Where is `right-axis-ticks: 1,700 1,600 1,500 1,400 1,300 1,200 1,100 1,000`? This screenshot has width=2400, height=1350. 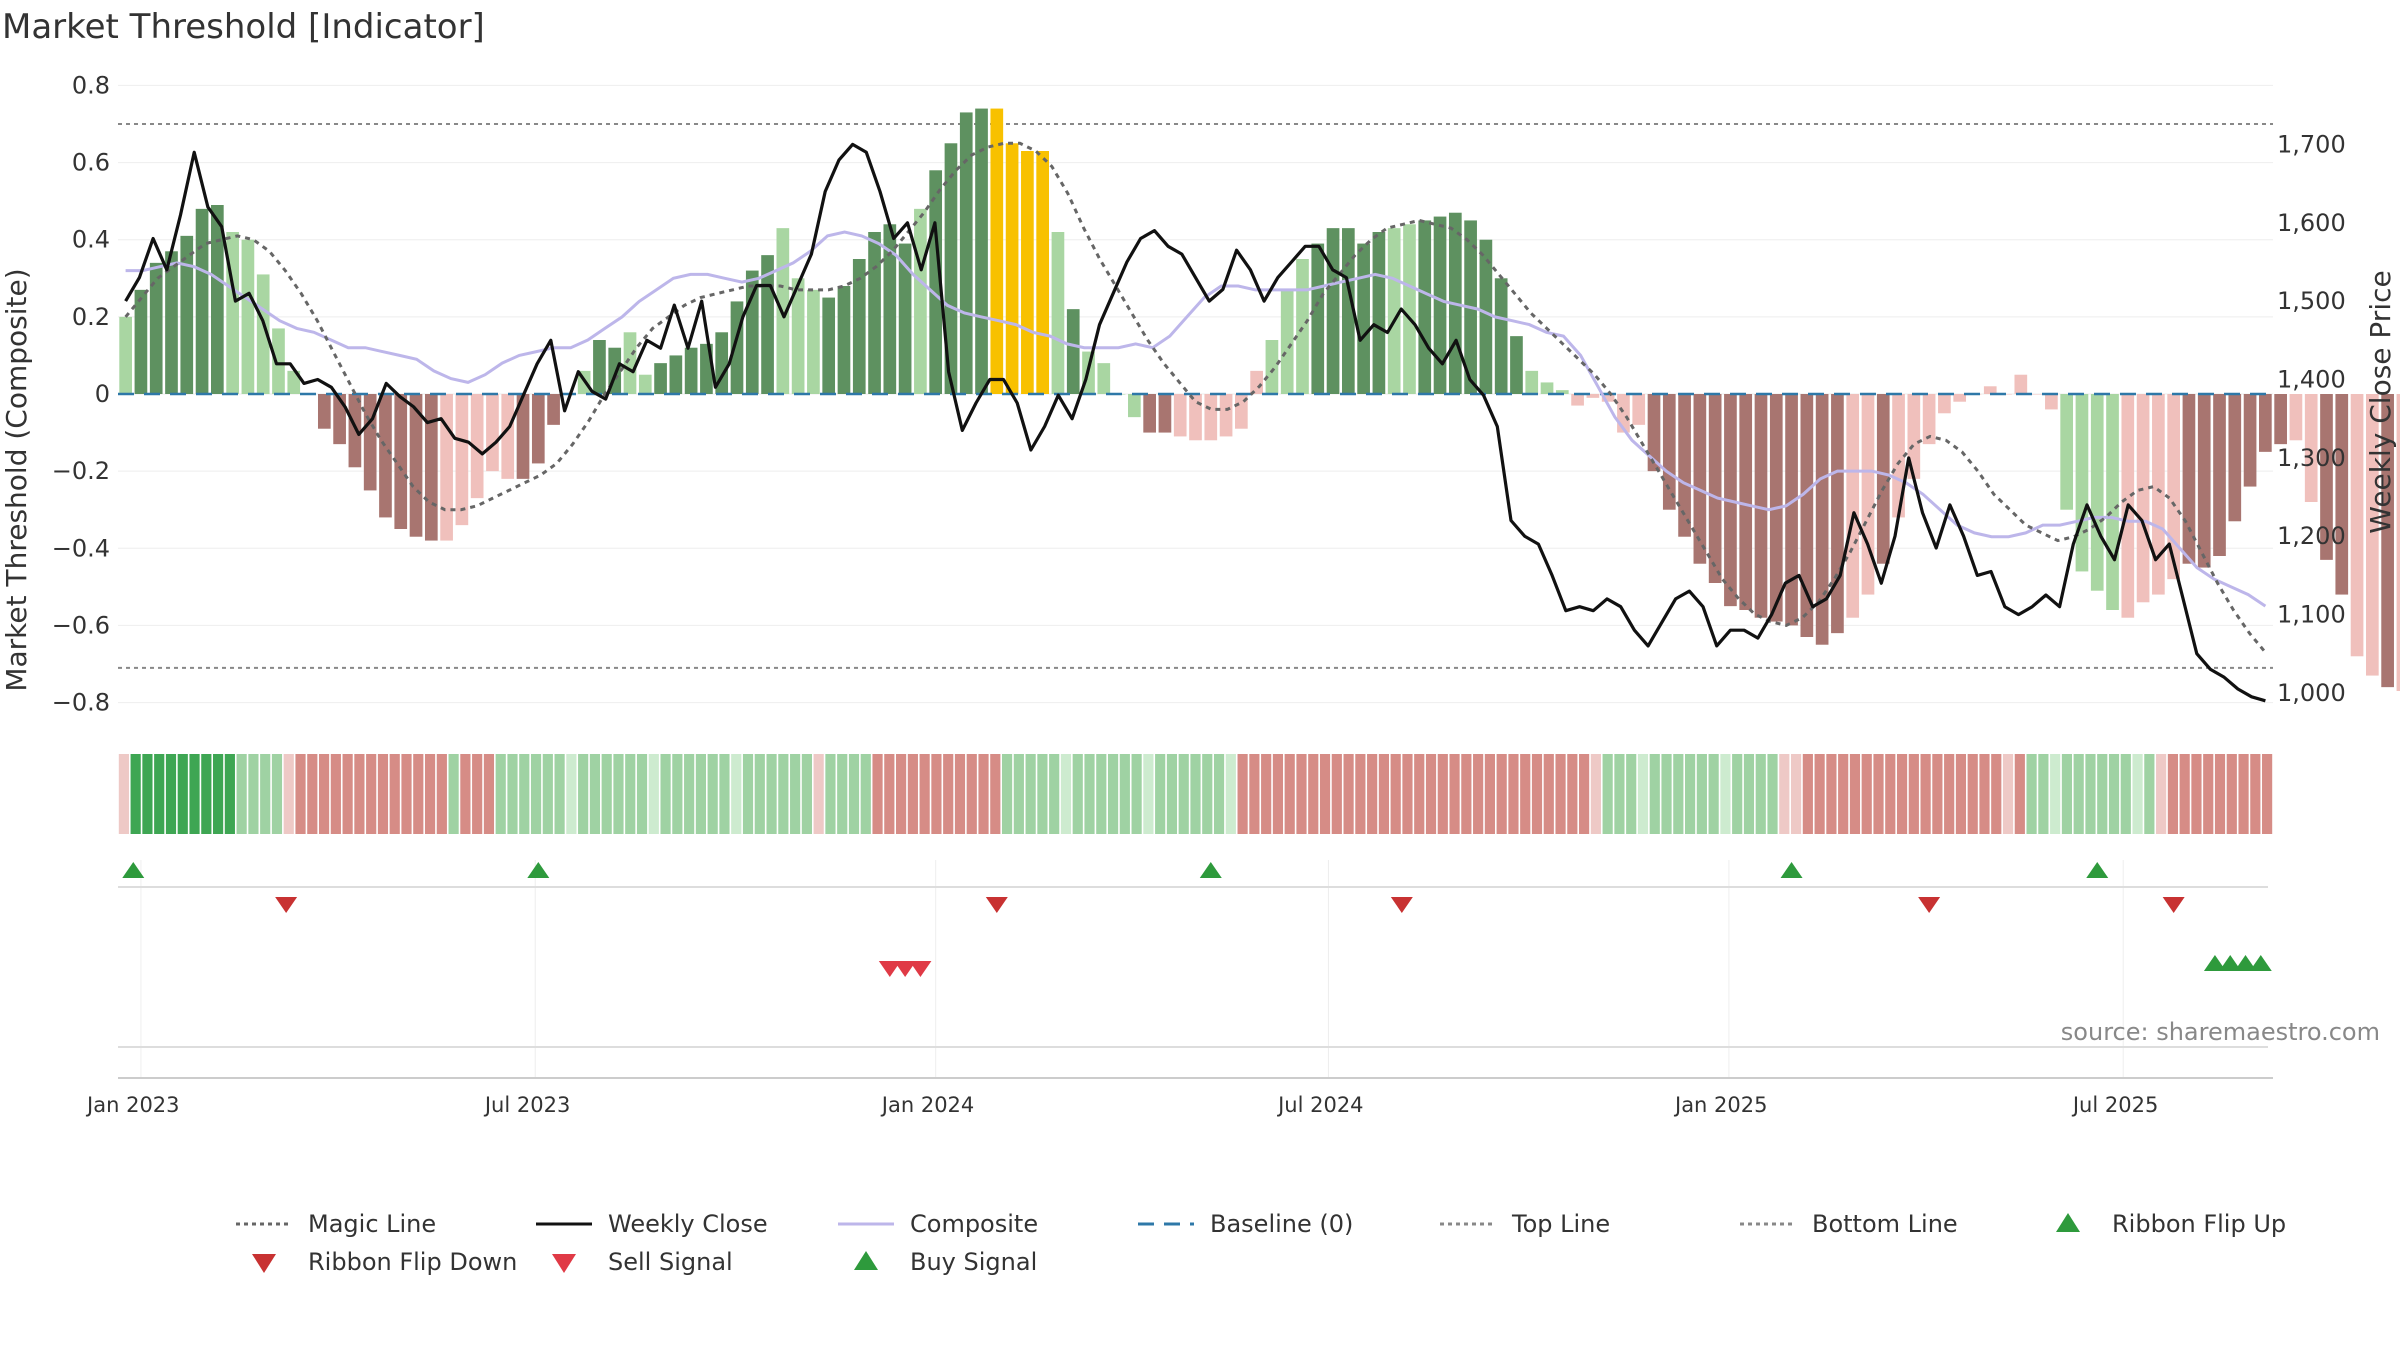 right-axis-ticks: 1,700 1,600 1,500 1,400 1,300 1,200 1,100 1,000 is located at coordinates (2311, 418).